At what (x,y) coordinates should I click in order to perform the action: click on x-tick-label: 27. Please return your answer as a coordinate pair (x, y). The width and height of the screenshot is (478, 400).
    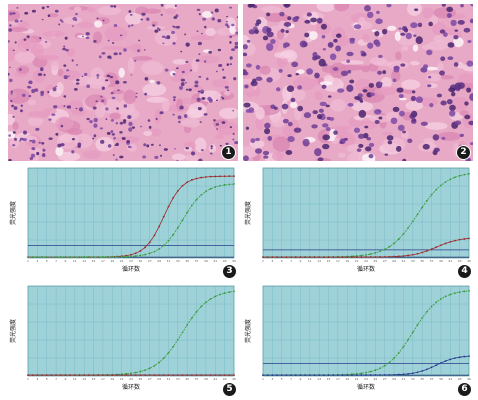
    Looking at the image, I should click on (385, 261).